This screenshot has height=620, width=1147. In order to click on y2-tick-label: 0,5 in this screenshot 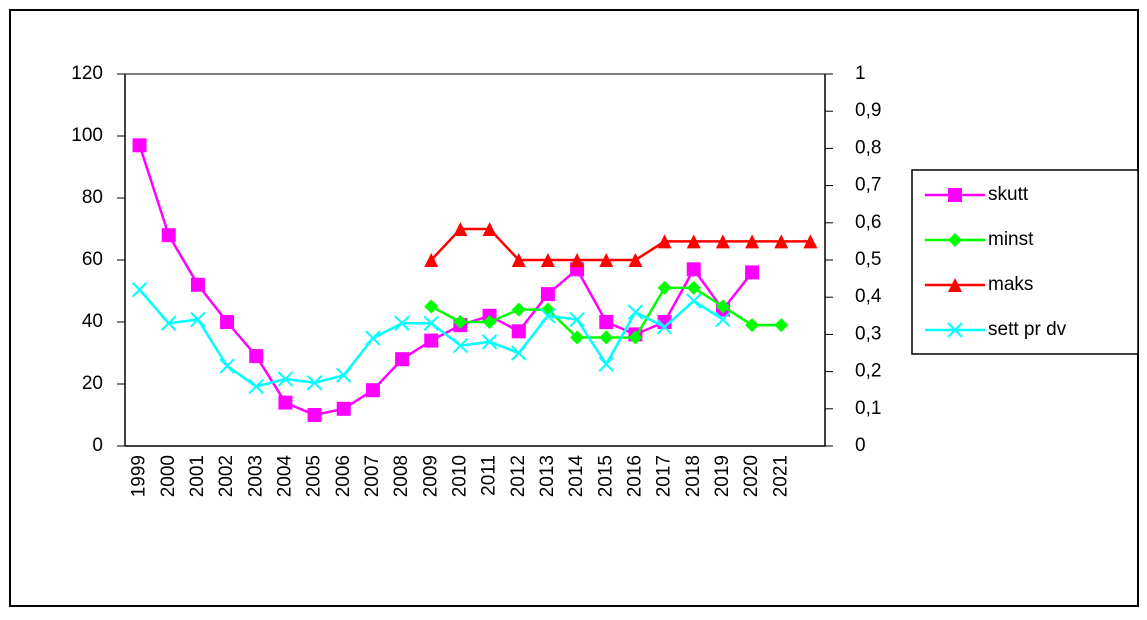, I will do `click(868, 259)`.